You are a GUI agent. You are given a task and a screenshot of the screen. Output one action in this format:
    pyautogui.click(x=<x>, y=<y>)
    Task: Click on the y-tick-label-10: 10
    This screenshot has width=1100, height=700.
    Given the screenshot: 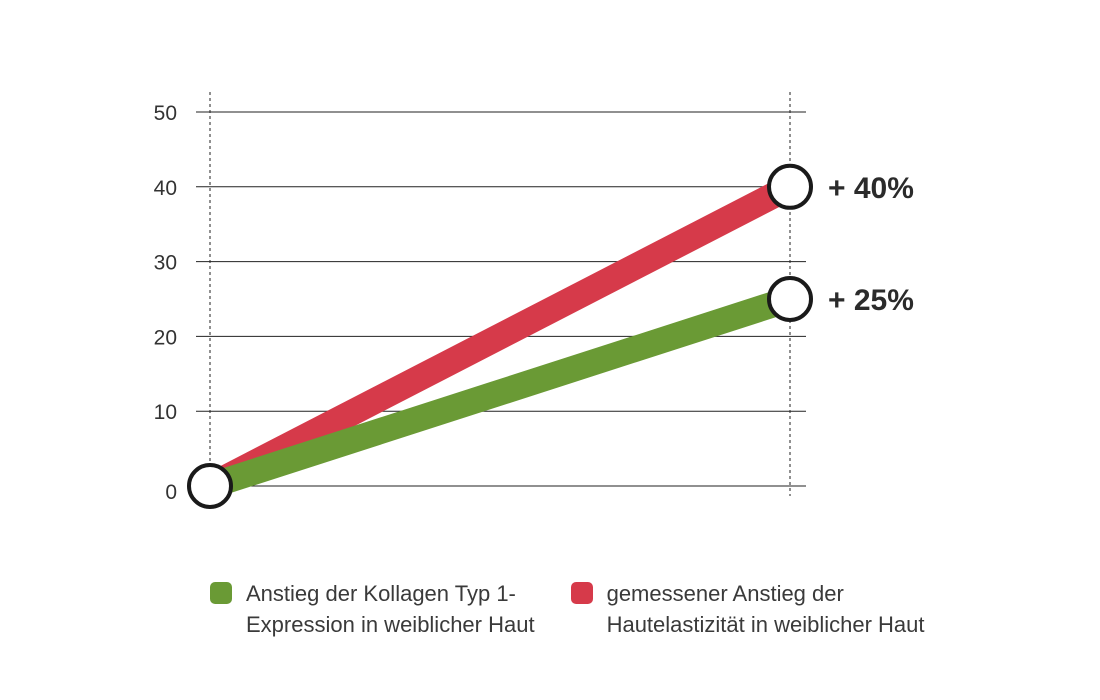 What is the action you would take?
    pyautogui.click(x=165, y=412)
    